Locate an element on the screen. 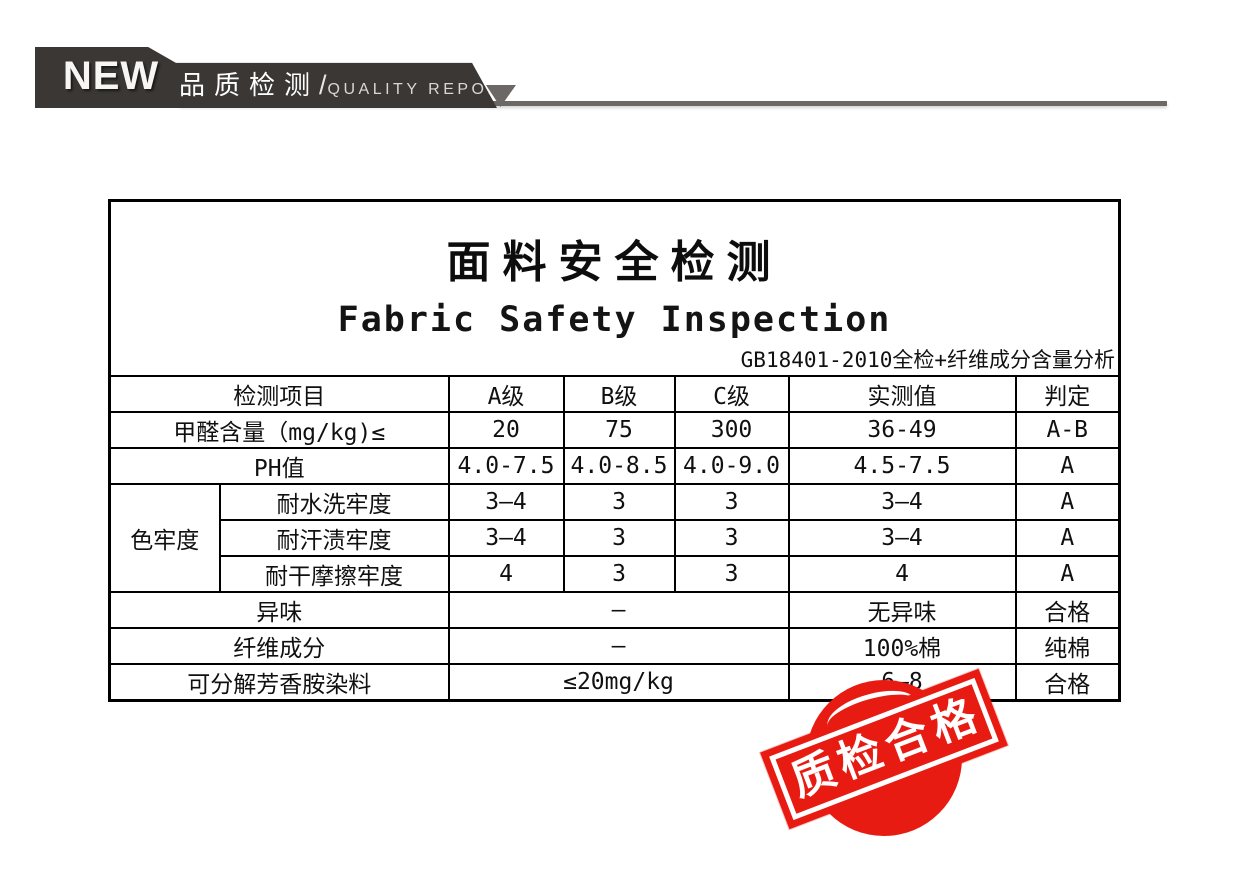 Image resolution: width=1240 pixels, height=884 pixels. table-row-odor: 异味 — 无异味 合格 is located at coordinates (614, 610).